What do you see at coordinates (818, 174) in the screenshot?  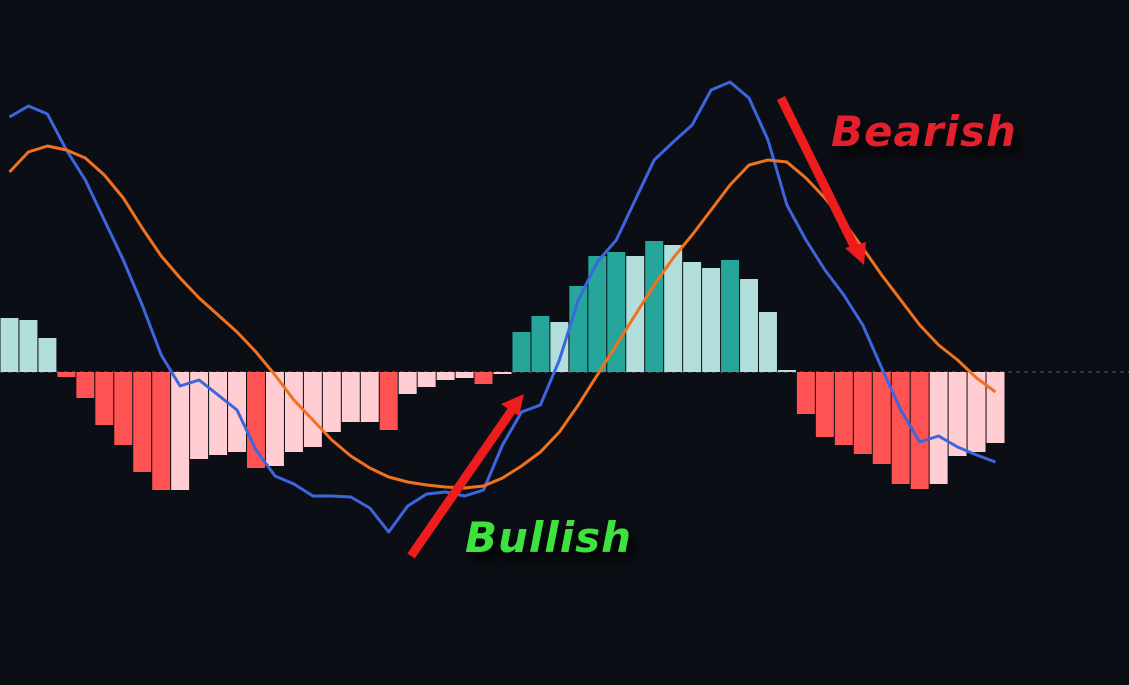 I see `bearish-arrow` at bounding box center [818, 174].